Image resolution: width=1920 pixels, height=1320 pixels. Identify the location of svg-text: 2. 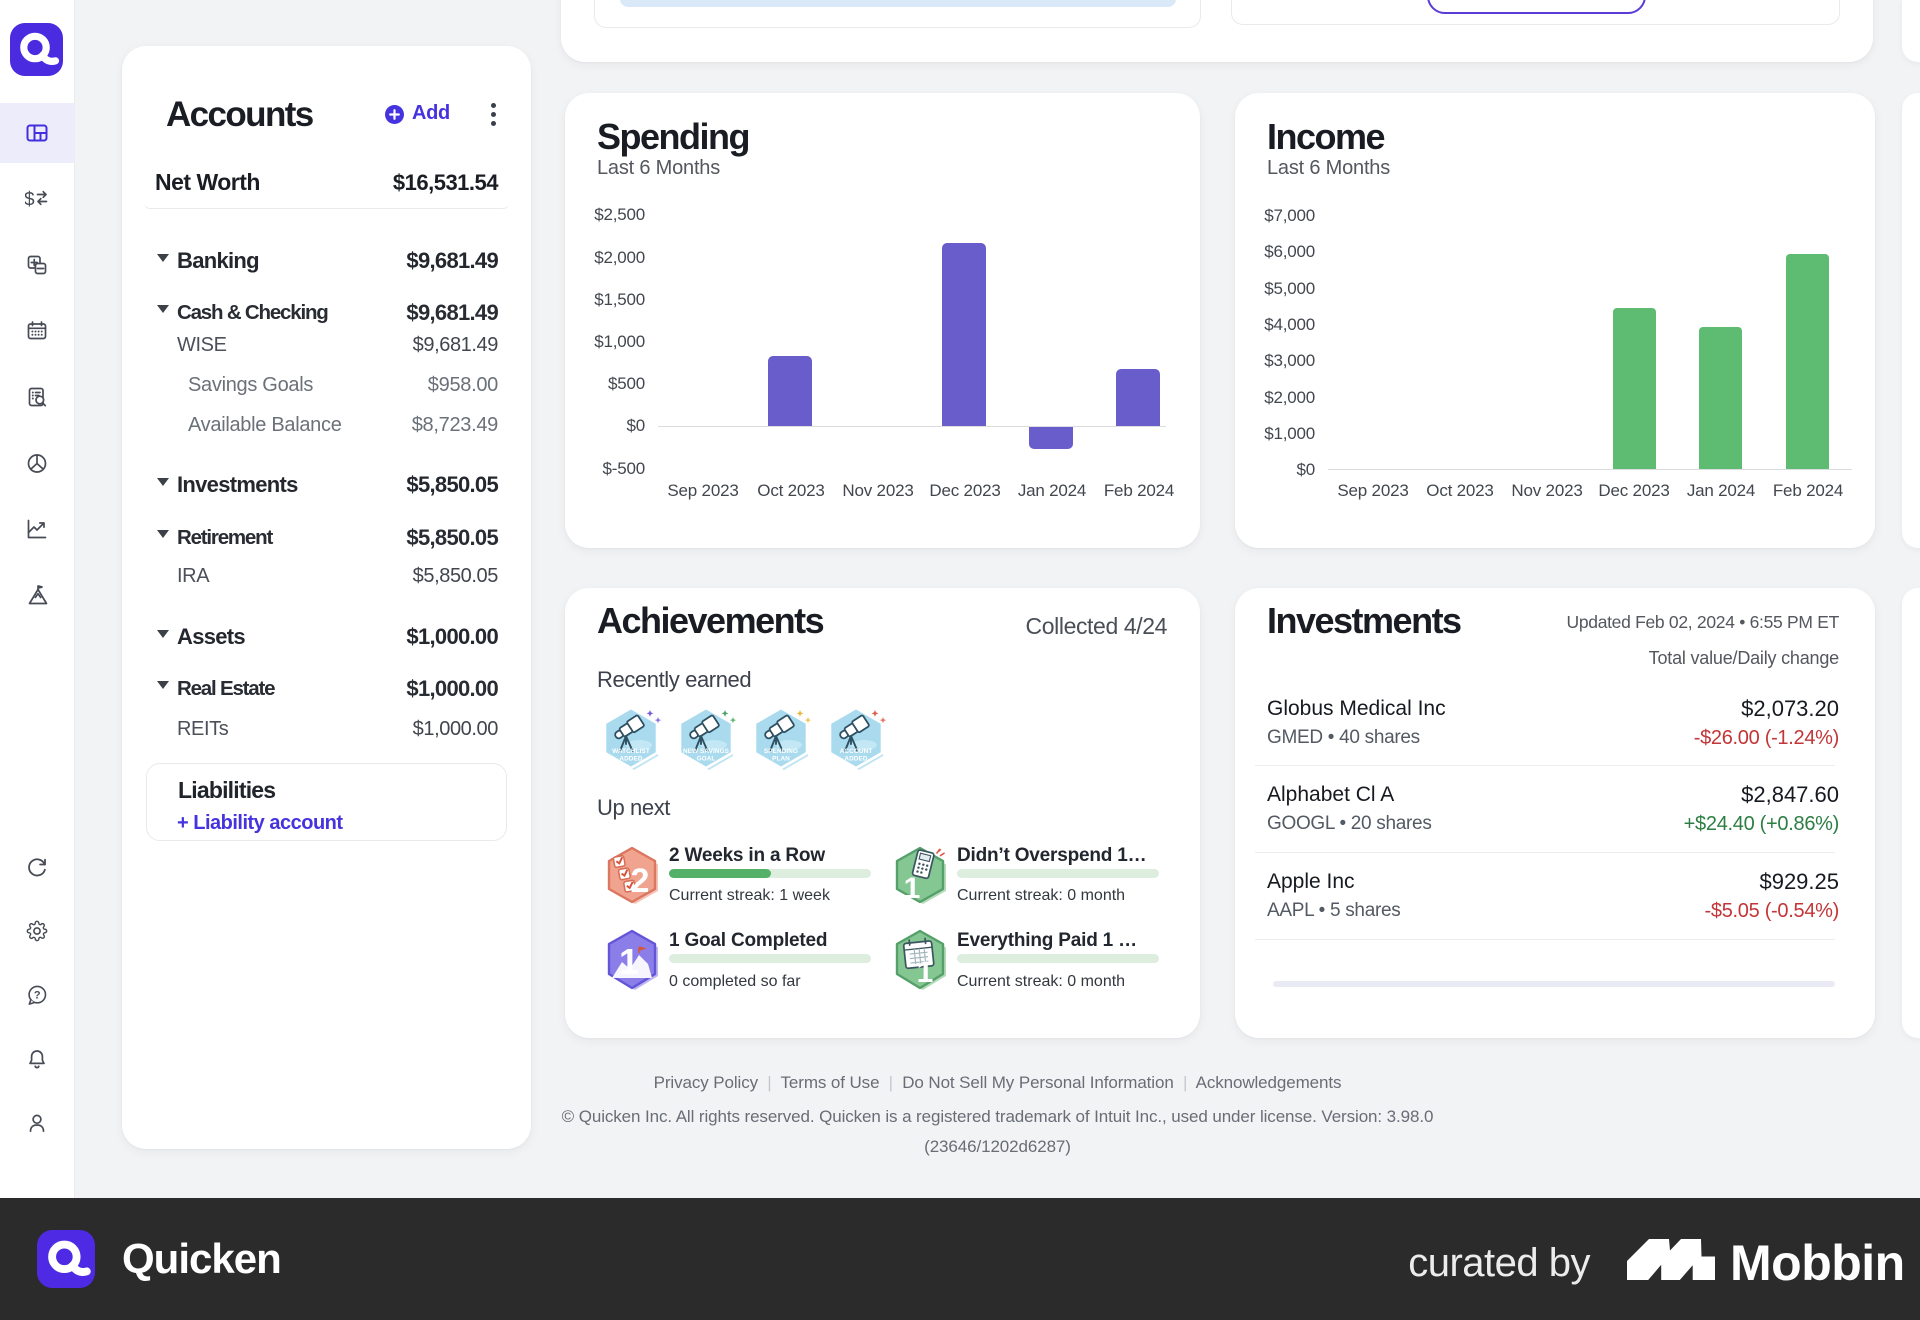
(640, 881).